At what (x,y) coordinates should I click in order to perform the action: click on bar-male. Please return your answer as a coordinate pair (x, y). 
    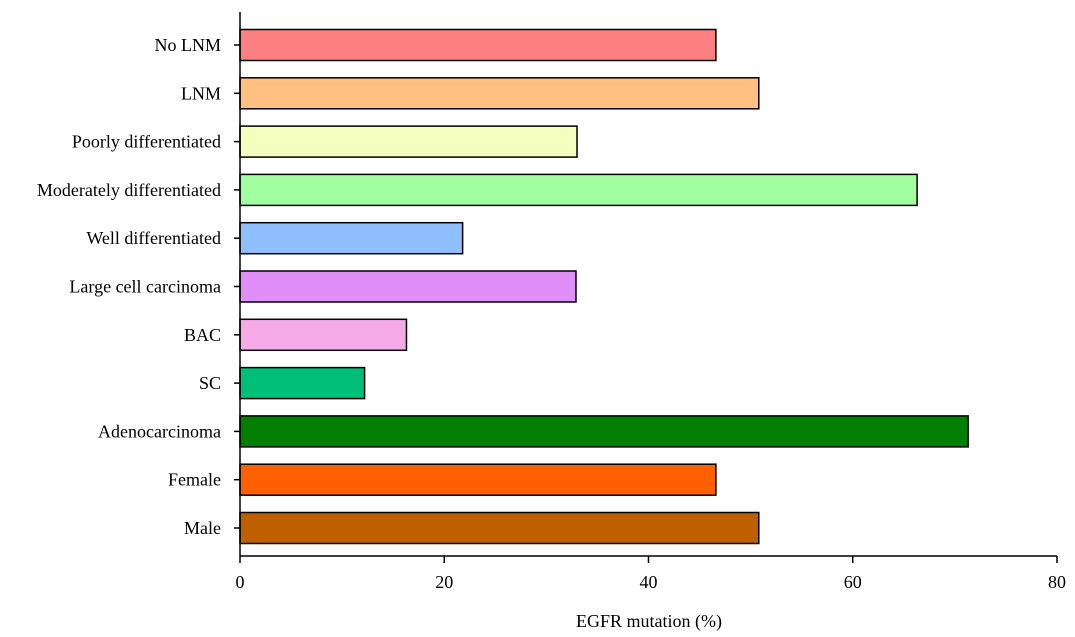
    Looking at the image, I should click on (499, 528).